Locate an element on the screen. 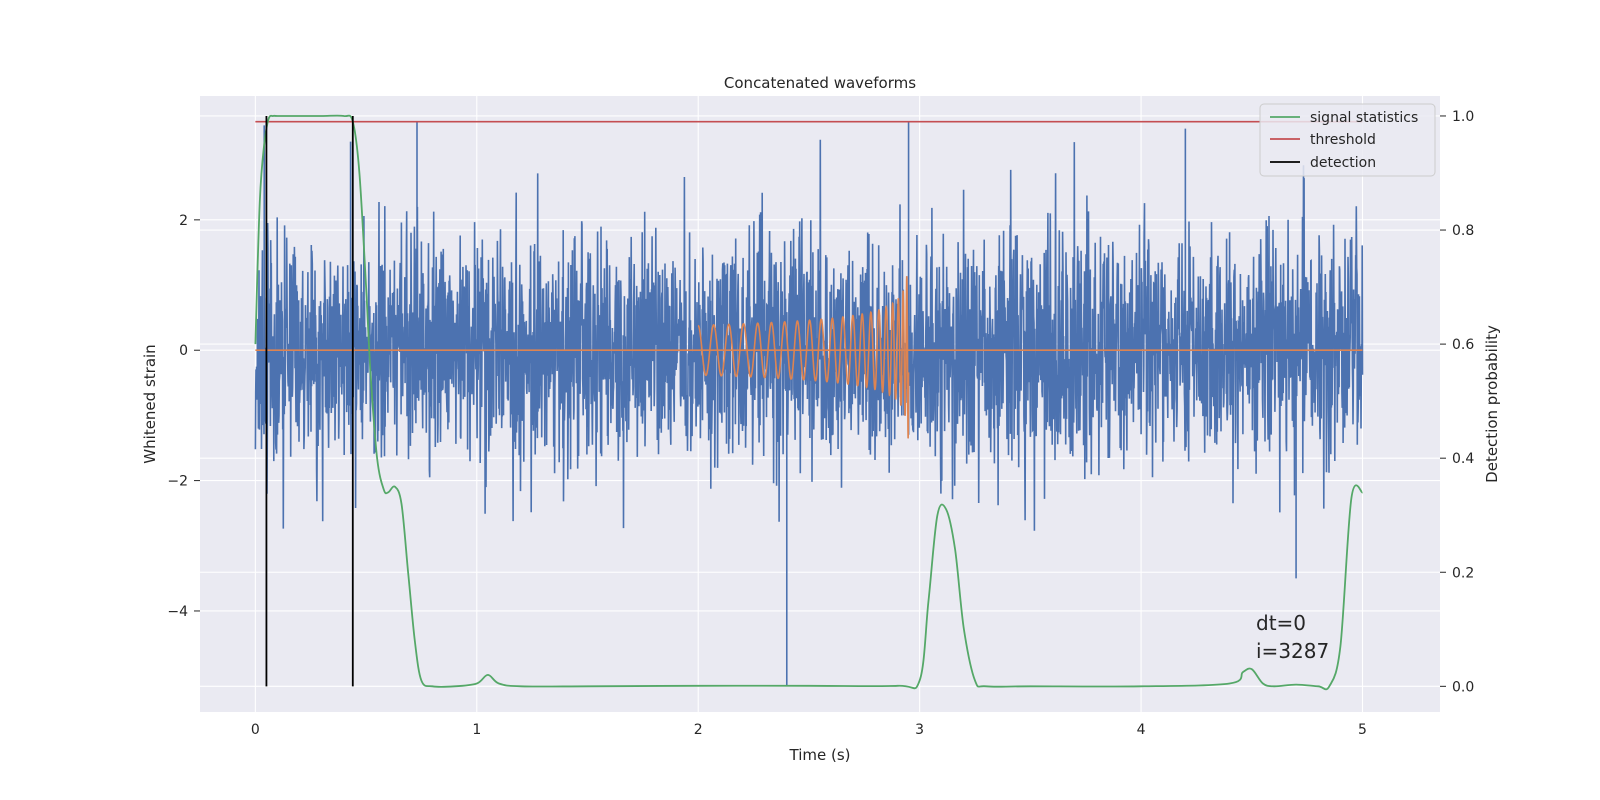 Image resolution: width=1600 pixels, height=800 pixels. legend-label-threshold: threshold is located at coordinates (1343, 140).